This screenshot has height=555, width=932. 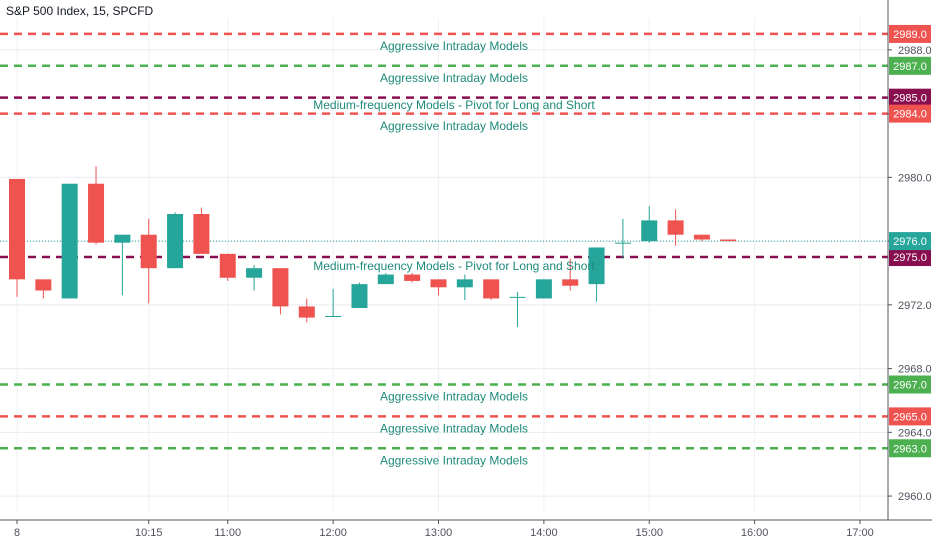 I want to click on y-tick-label: 2968.0, so click(x=915, y=370).